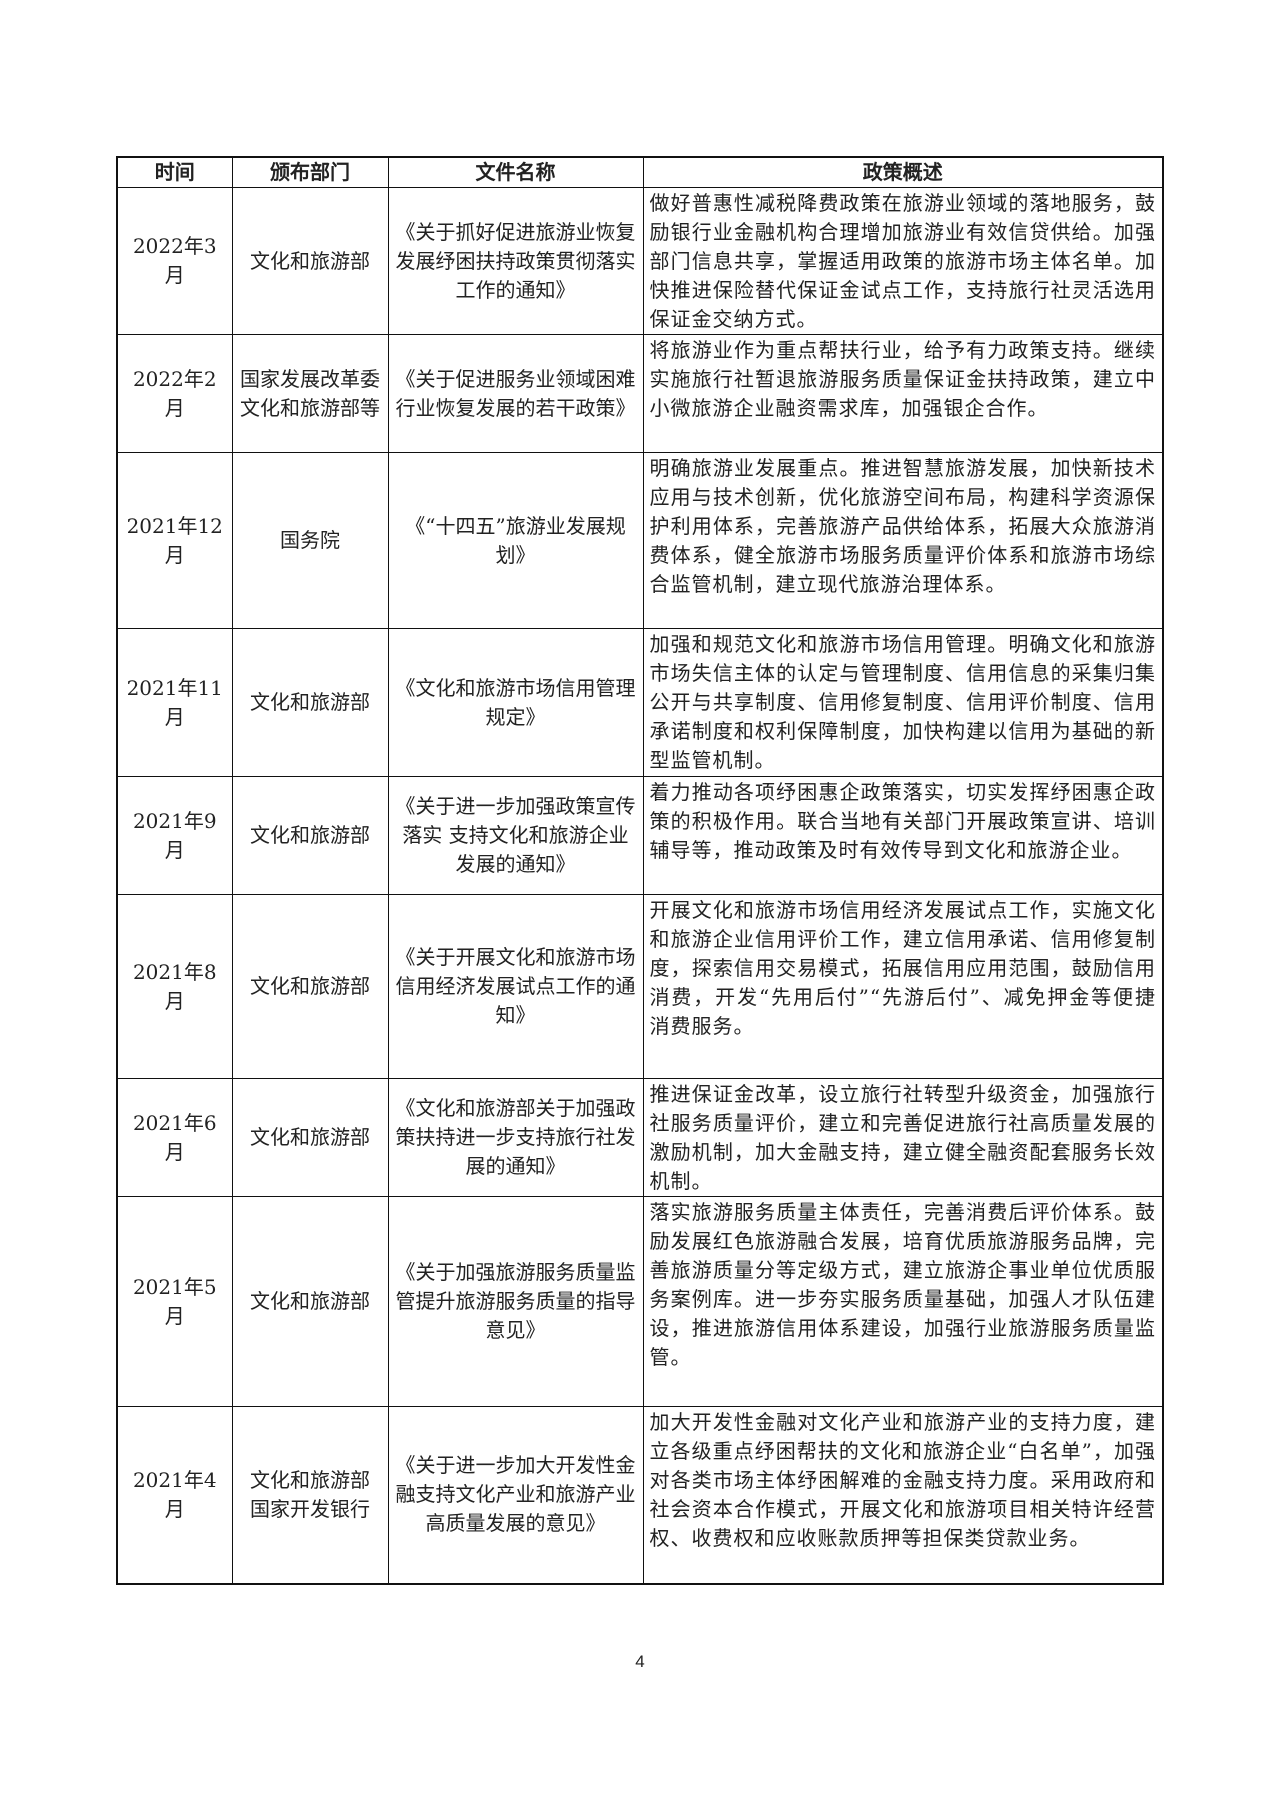 This screenshot has height=1810, width=1280. Describe the element at coordinates (174, 540) in the screenshot. I see `row-time: 2021年12月` at that location.